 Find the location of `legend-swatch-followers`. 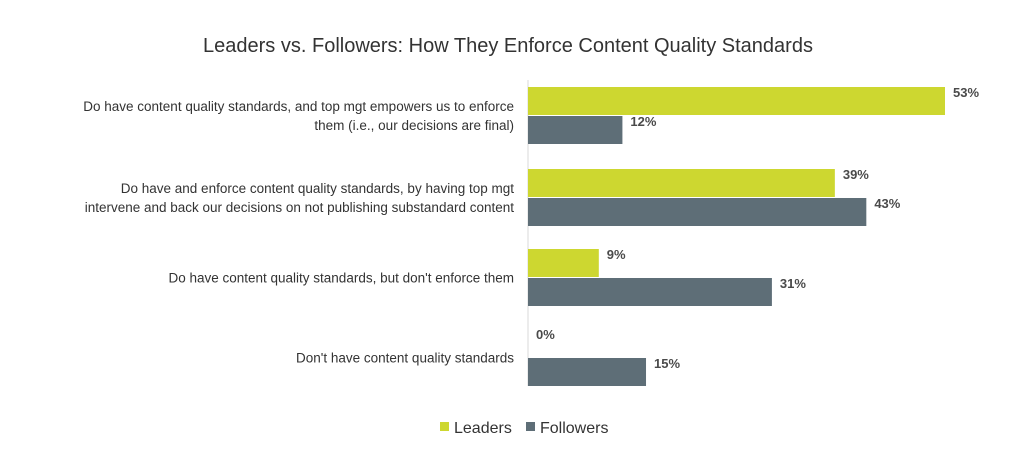

legend-swatch-followers is located at coordinates (530, 426).